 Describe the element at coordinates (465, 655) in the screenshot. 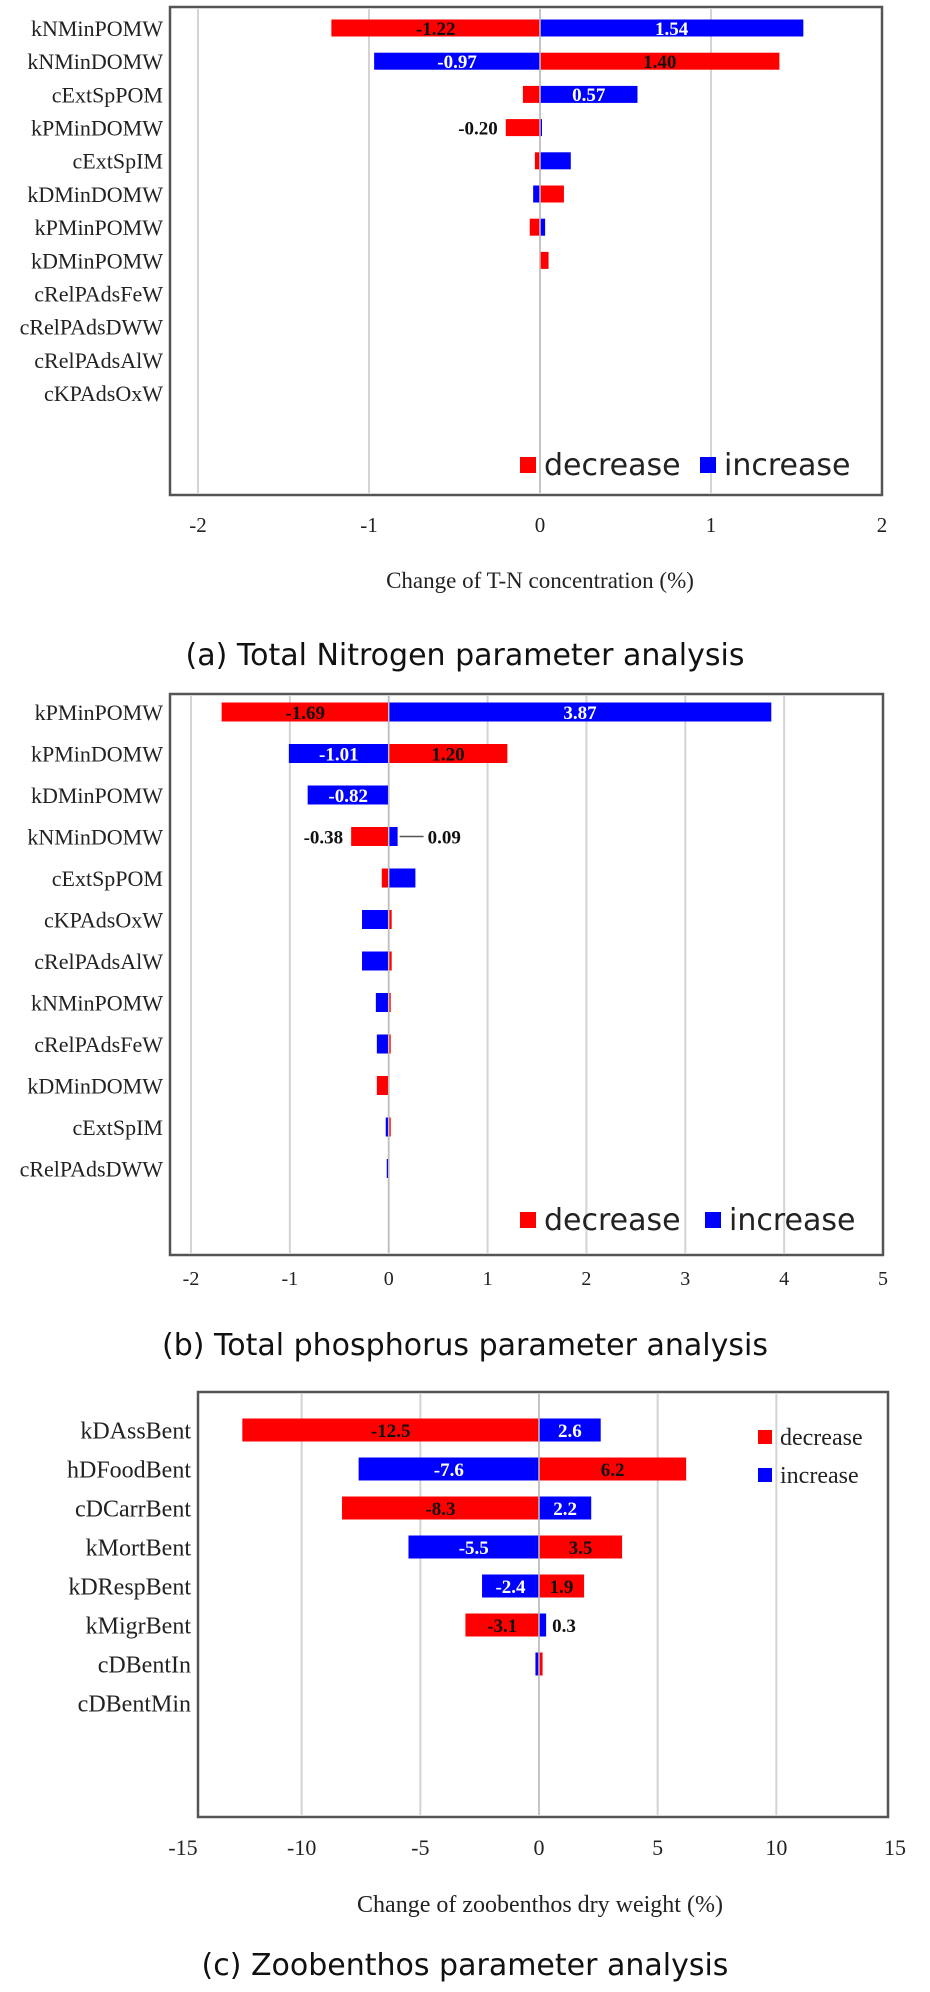

I see `caption-a: (a) Total Nitrogen parameter analysis` at that location.